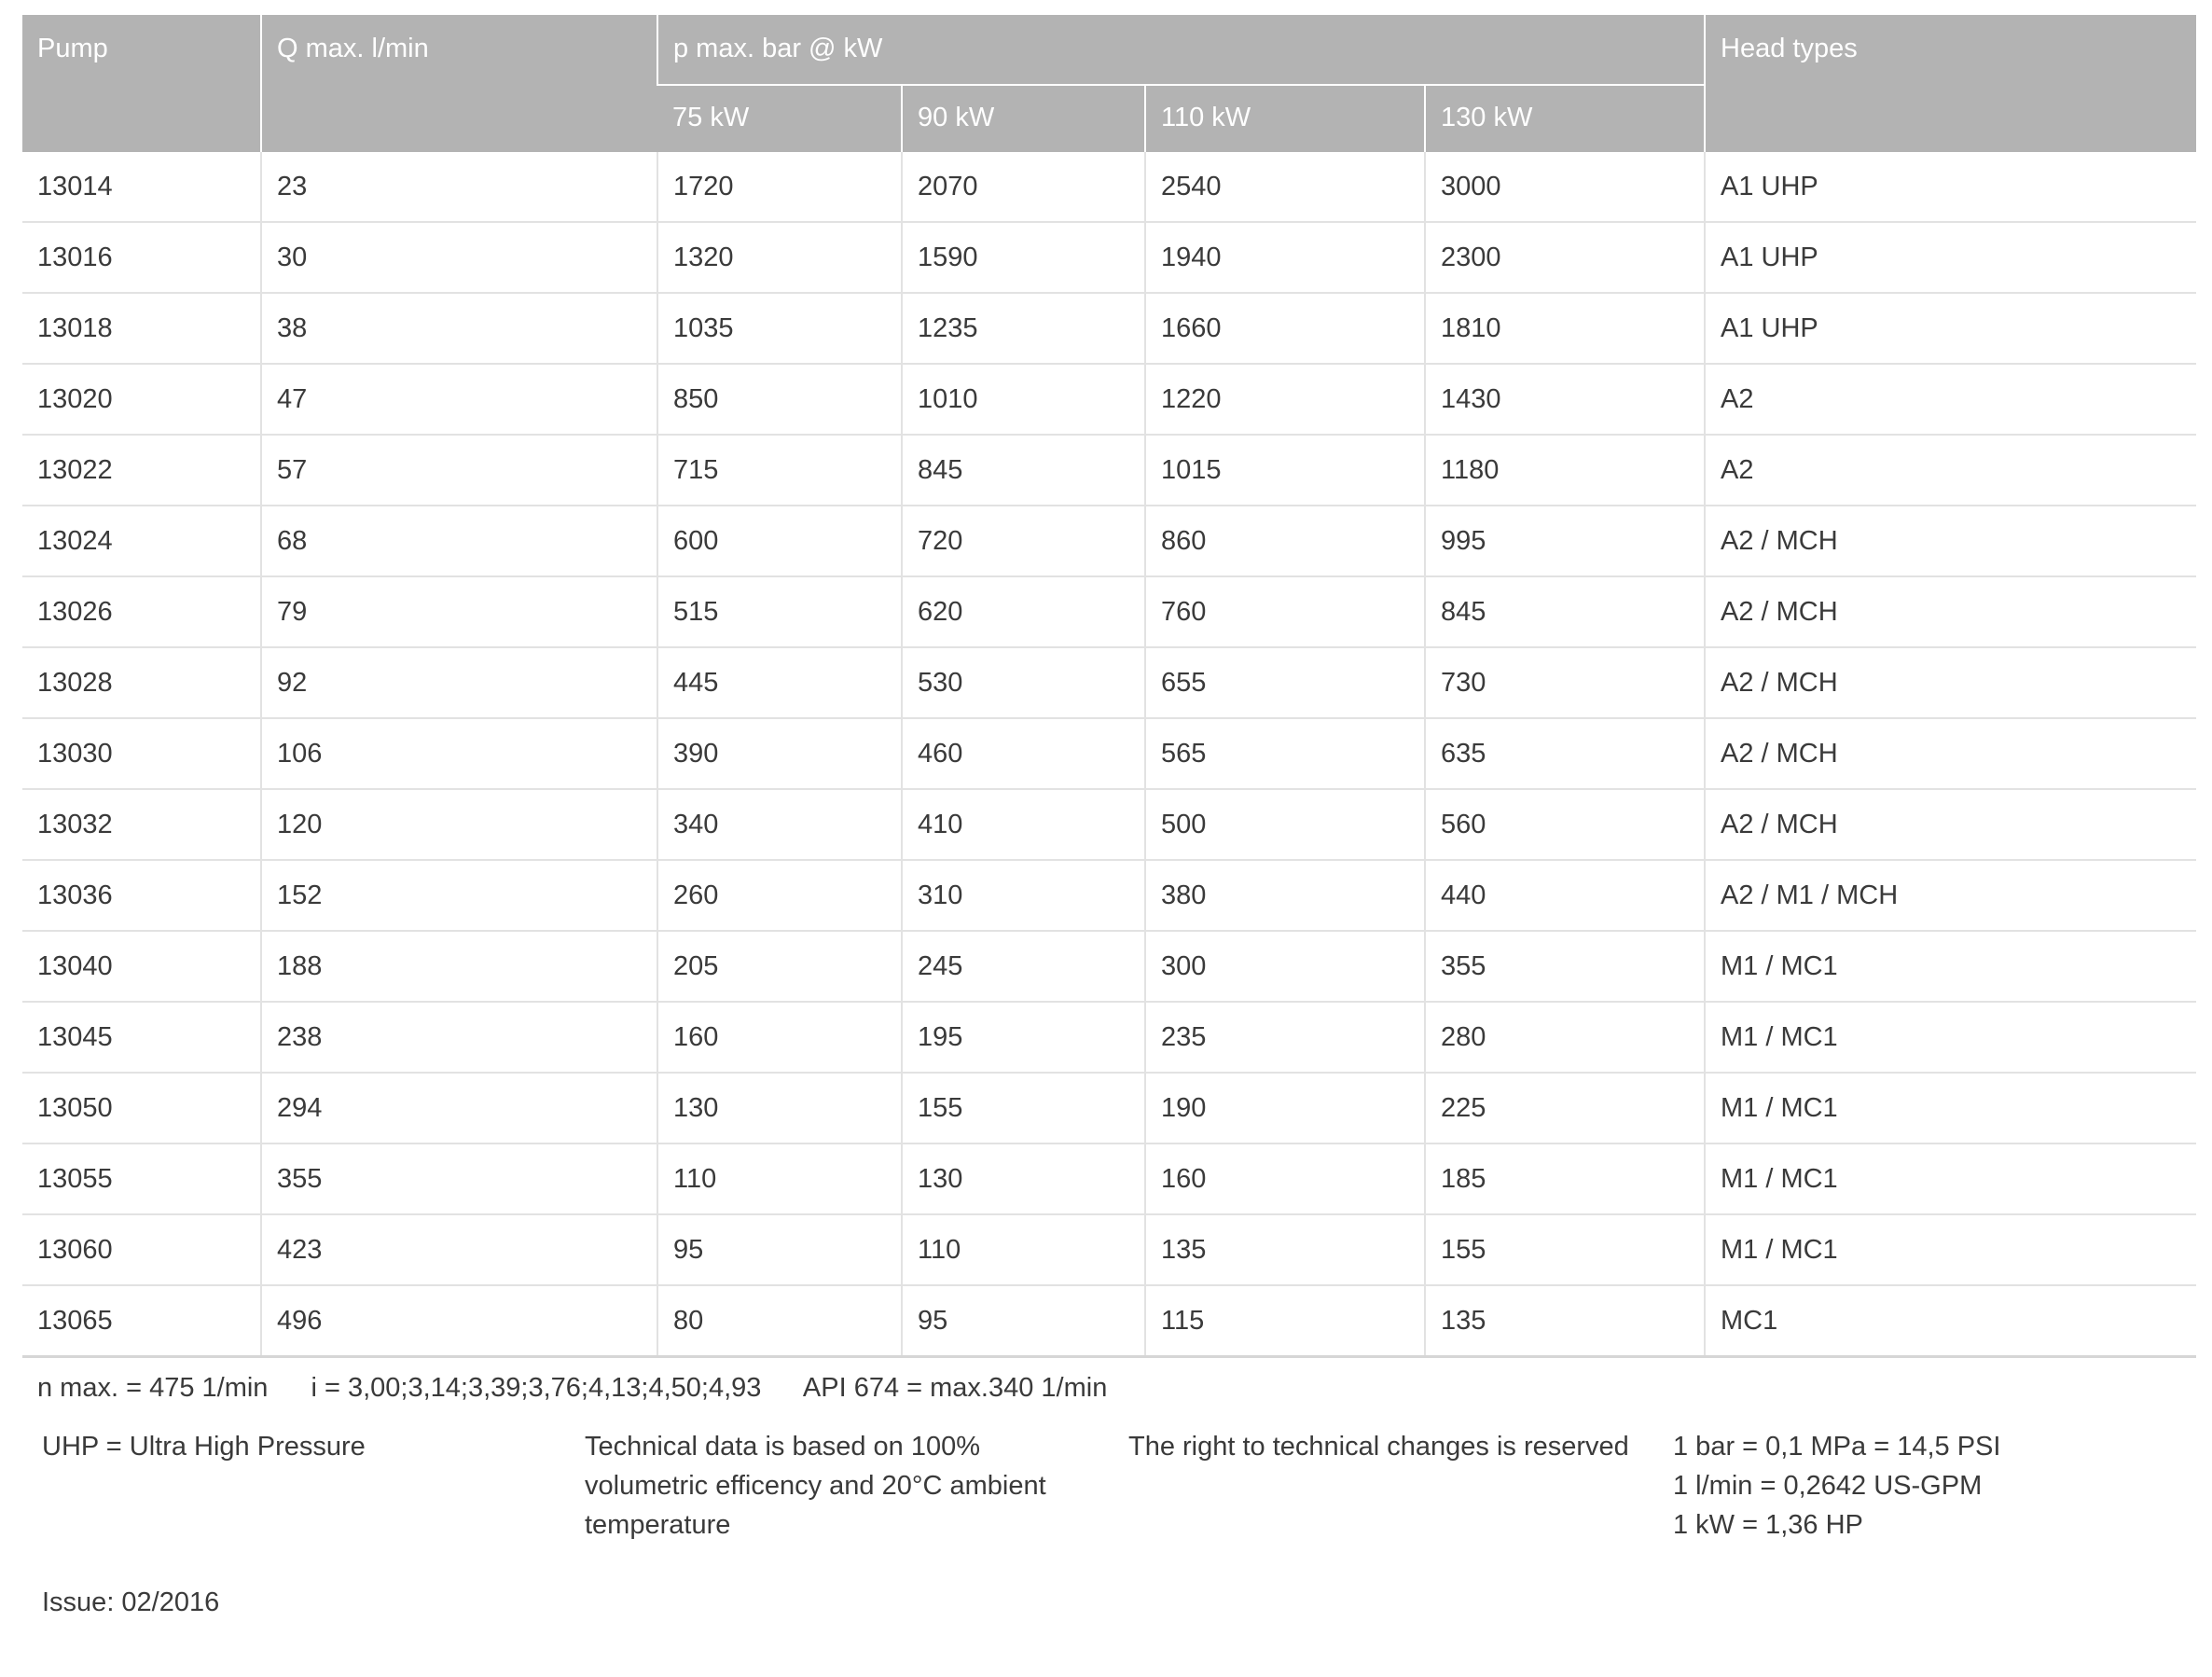  I want to click on cell-pump: 13065, so click(142, 1321).